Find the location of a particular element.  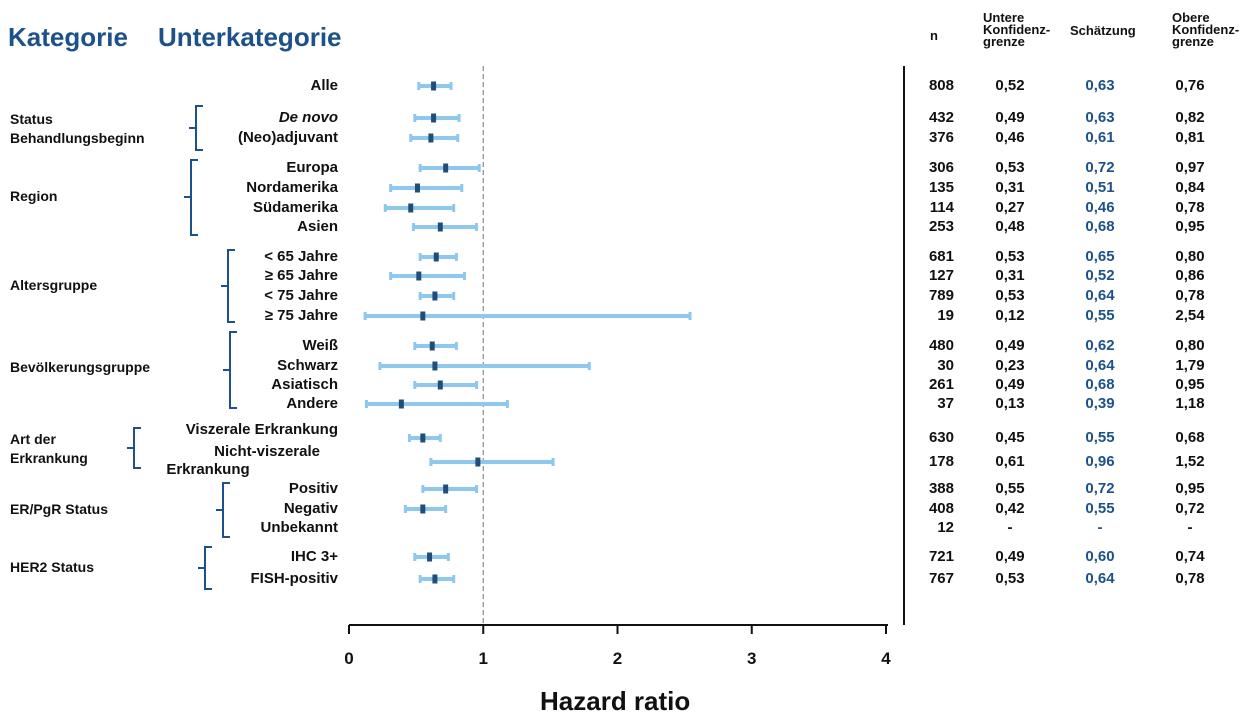

cell-upper-ci: 0,76 is located at coordinates (1190, 85).